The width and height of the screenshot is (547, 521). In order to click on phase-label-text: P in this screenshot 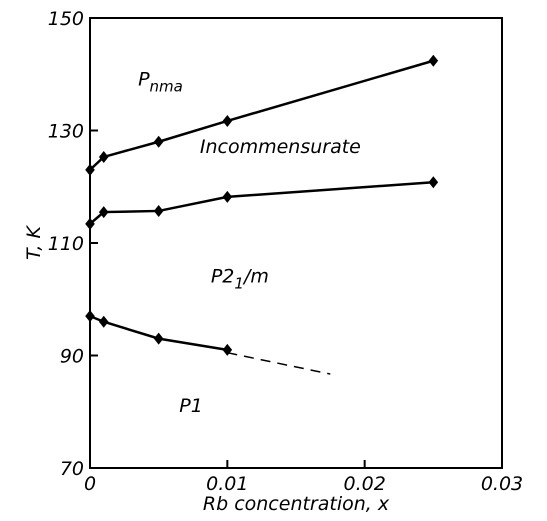, I will do `click(144, 80)`.